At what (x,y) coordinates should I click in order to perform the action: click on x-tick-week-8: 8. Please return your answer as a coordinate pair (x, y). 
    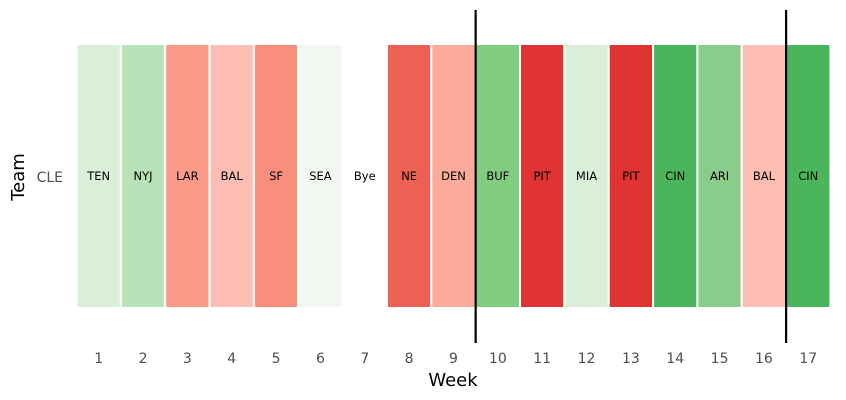
    Looking at the image, I should click on (409, 359).